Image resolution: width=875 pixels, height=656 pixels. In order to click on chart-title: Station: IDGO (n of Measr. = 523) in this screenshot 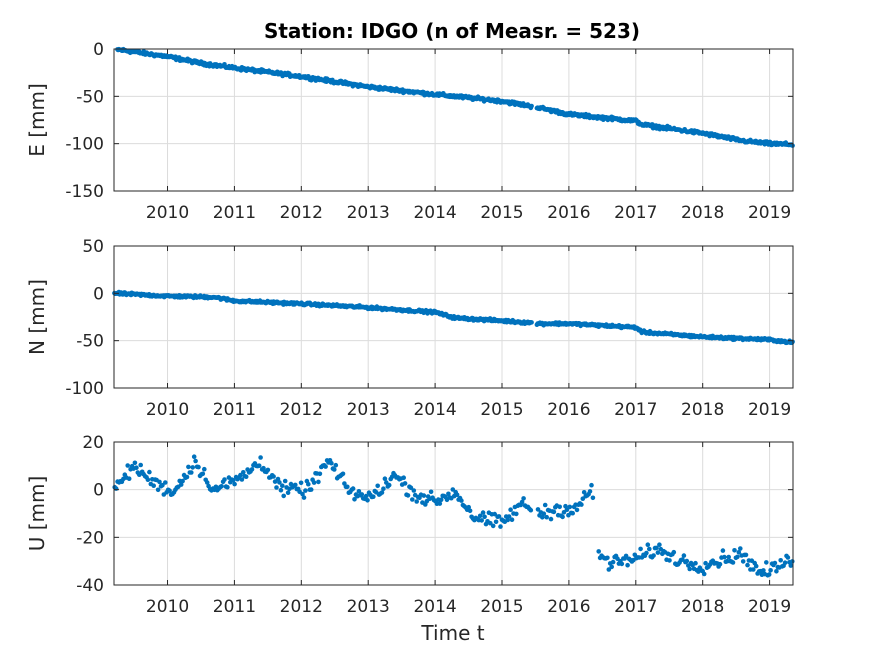, I will do `click(452, 31)`.